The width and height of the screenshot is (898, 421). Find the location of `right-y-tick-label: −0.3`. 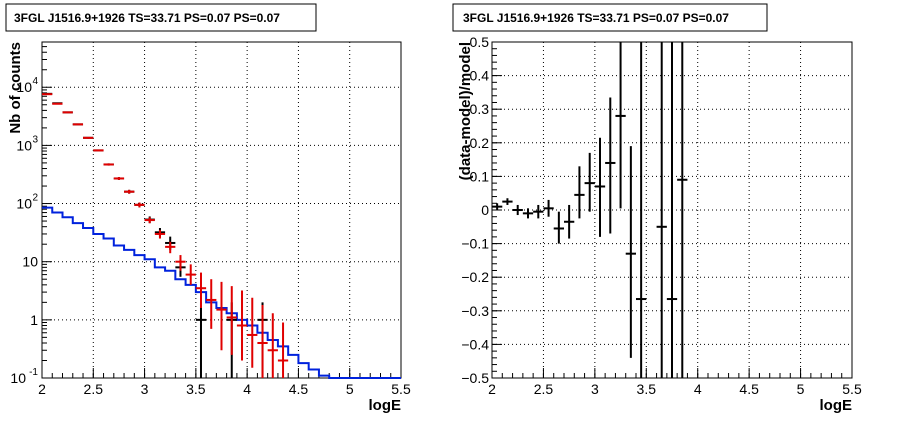

right-y-tick-label: −0.3 is located at coordinates (475, 311).